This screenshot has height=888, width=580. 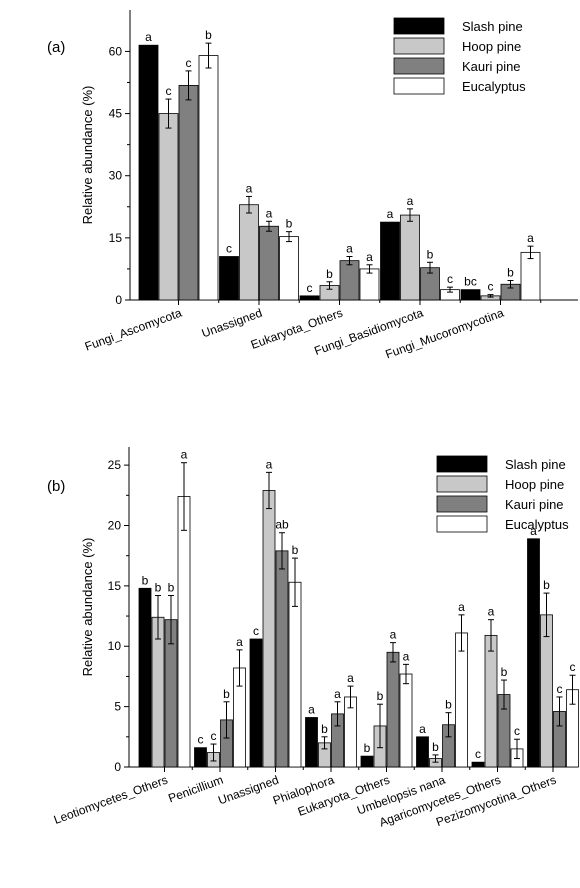 I want to click on legend-label: Slash pine, so click(x=535, y=464).